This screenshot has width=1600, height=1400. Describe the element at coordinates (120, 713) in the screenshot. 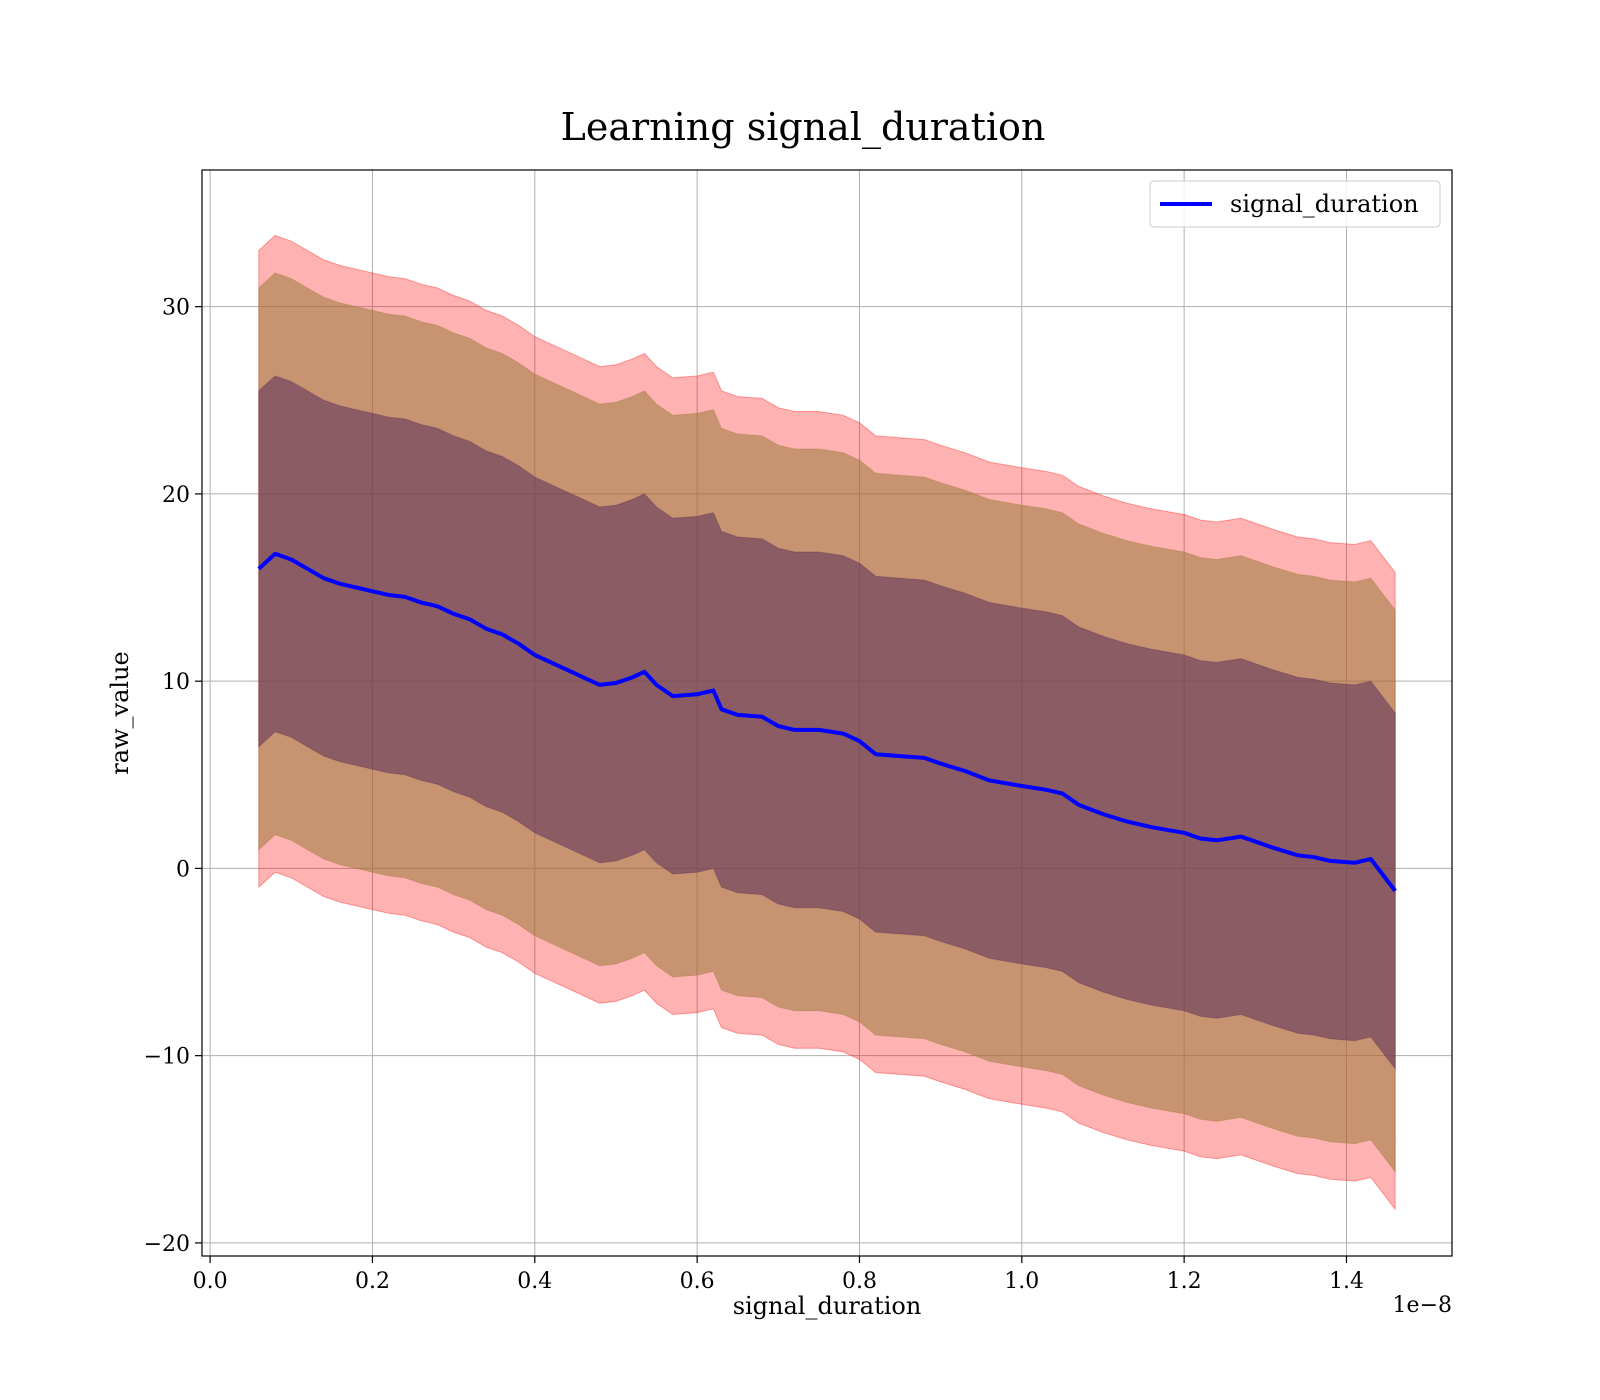

I see `y-axis-label: raw_value` at that location.